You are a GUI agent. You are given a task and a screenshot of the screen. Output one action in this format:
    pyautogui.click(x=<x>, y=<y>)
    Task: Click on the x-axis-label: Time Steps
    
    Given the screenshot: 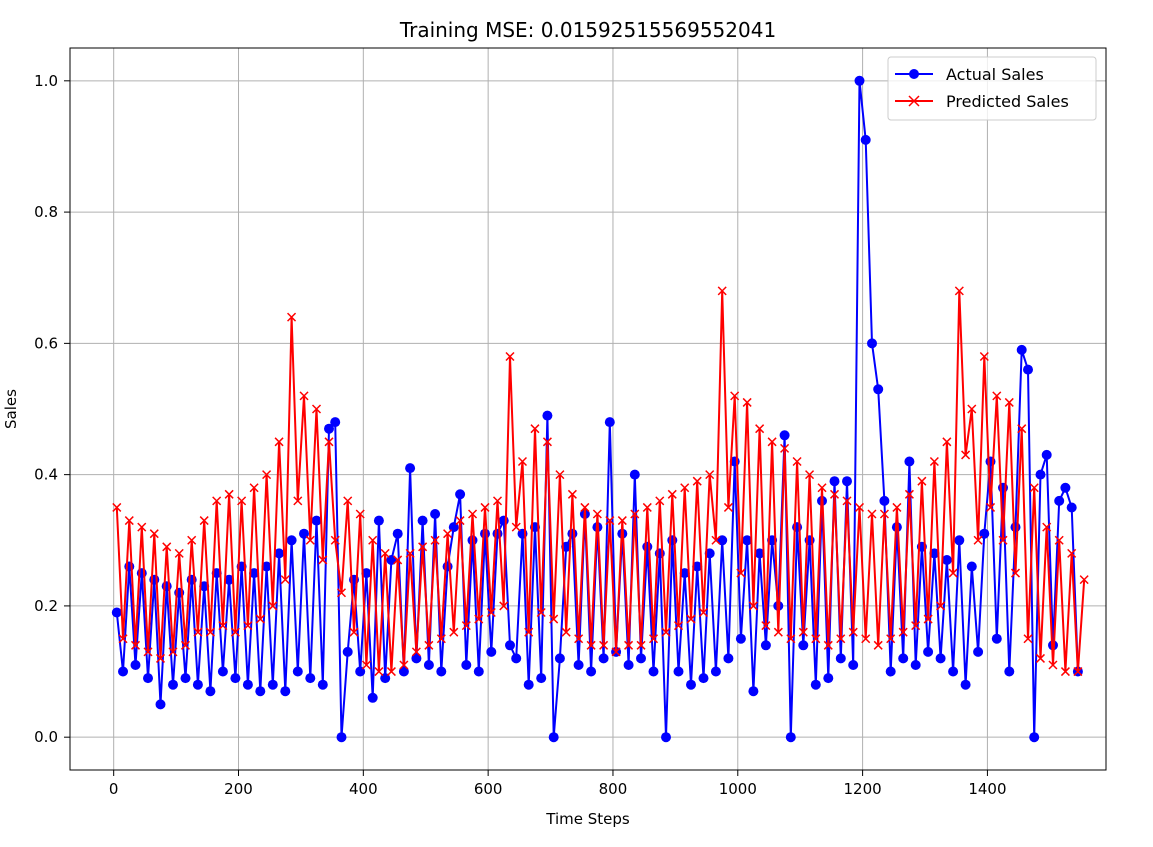 What is the action you would take?
    pyautogui.click(x=587, y=819)
    